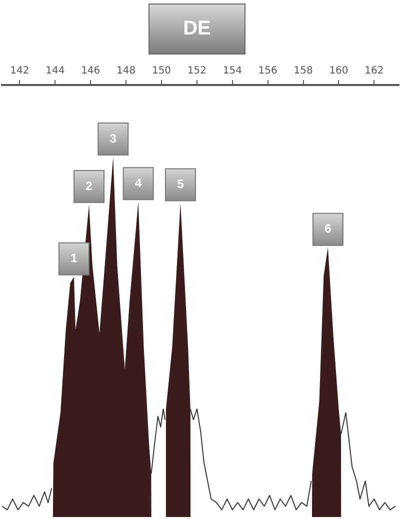 The image size is (401, 519). What do you see at coordinates (268, 71) in the screenshot?
I see `x-tick-label: 156` at bounding box center [268, 71].